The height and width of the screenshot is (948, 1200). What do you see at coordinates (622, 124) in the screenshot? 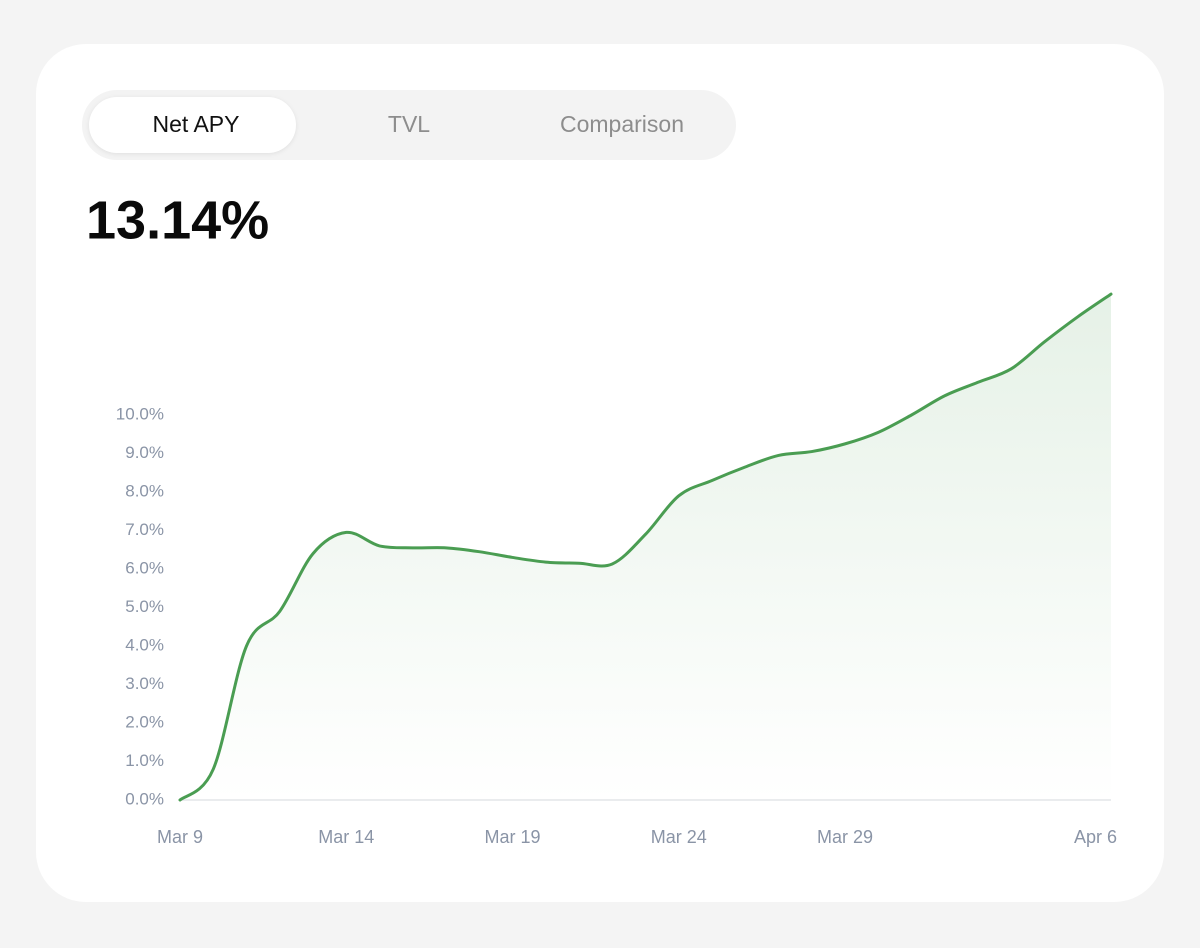
I see `tab: Comparison` at bounding box center [622, 124].